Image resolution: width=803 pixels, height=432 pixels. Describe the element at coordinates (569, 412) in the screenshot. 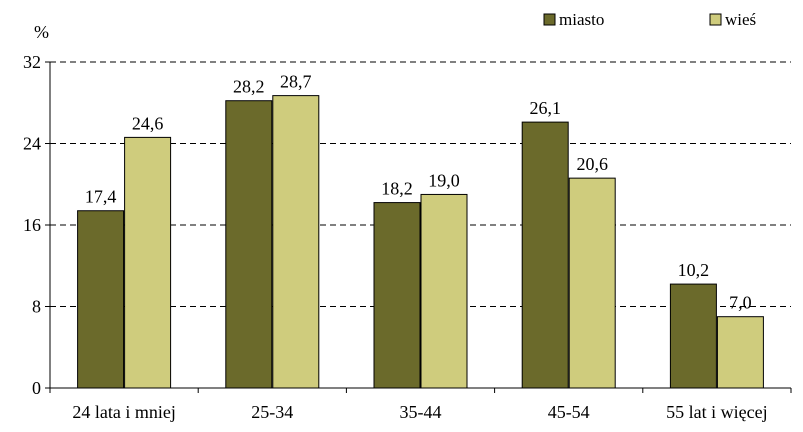

I see `x-tick-label: 45-54` at that location.